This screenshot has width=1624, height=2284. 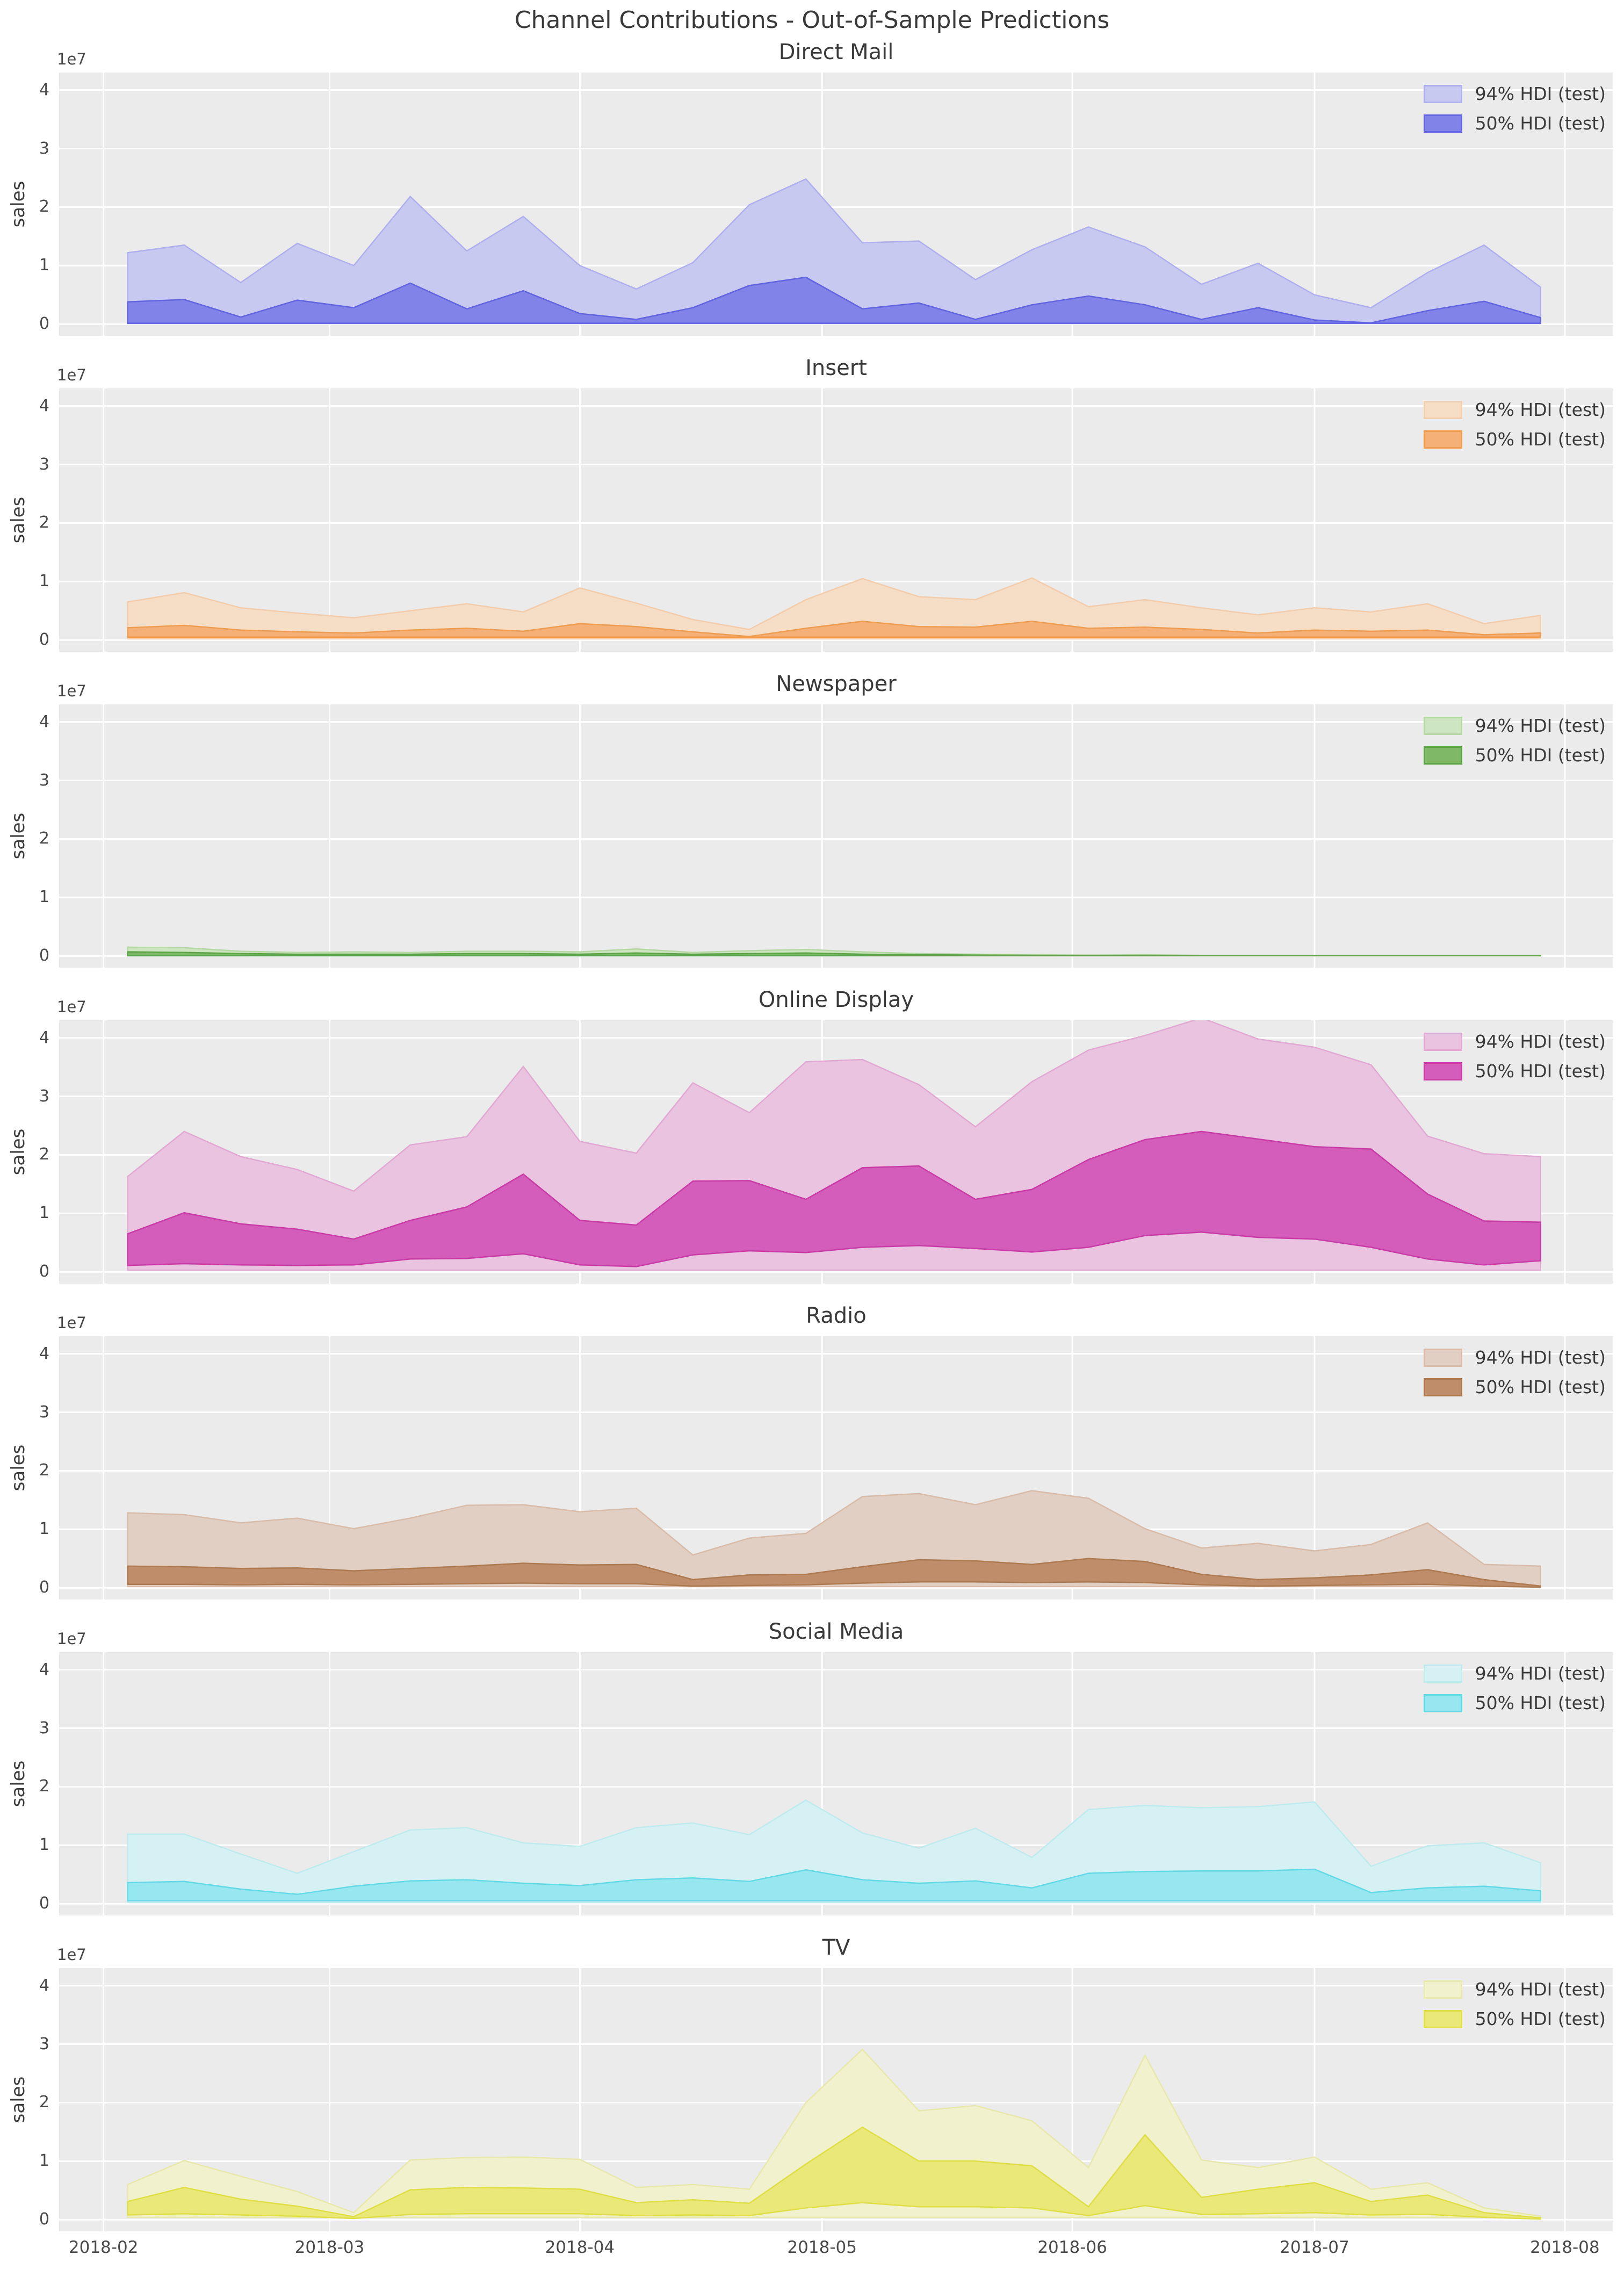 I want to click on subplot-title: Newspaper, so click(x=837, y=684).